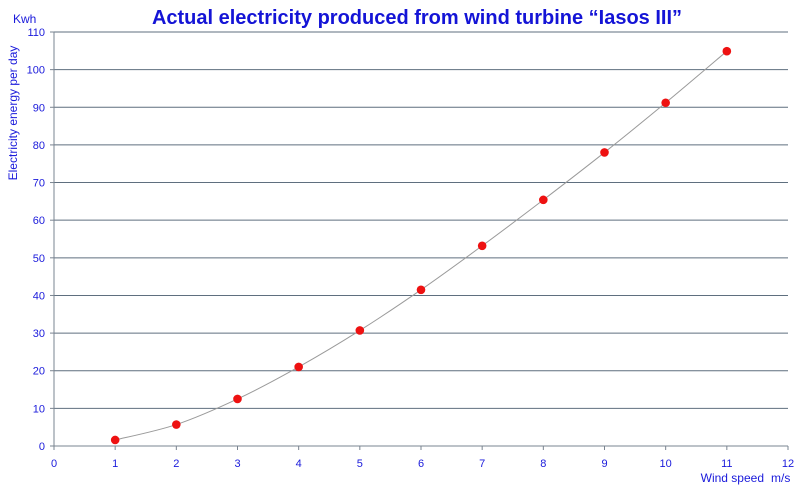  What do you see at coordinates (39, 334) in the screenshot?
I see `y-tick-label: 30` at bounding box center [39, 334].